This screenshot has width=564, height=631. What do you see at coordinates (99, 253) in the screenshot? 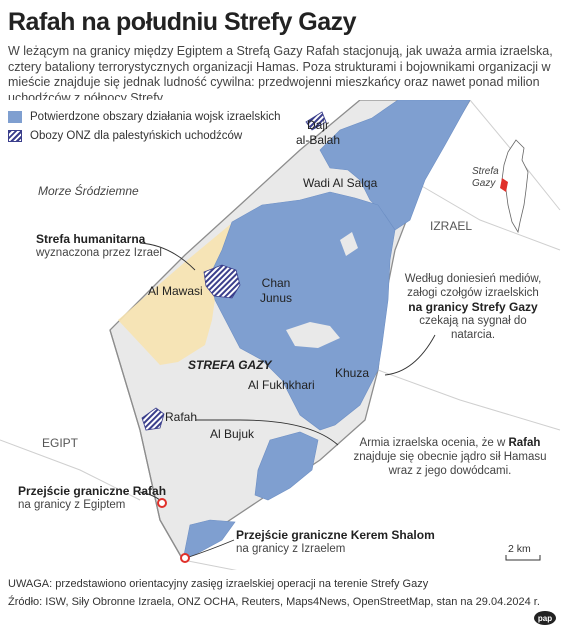
I see `callout-humanitarian-sub: wyznaczona przez Izrael` at bounding box center [99, 253].